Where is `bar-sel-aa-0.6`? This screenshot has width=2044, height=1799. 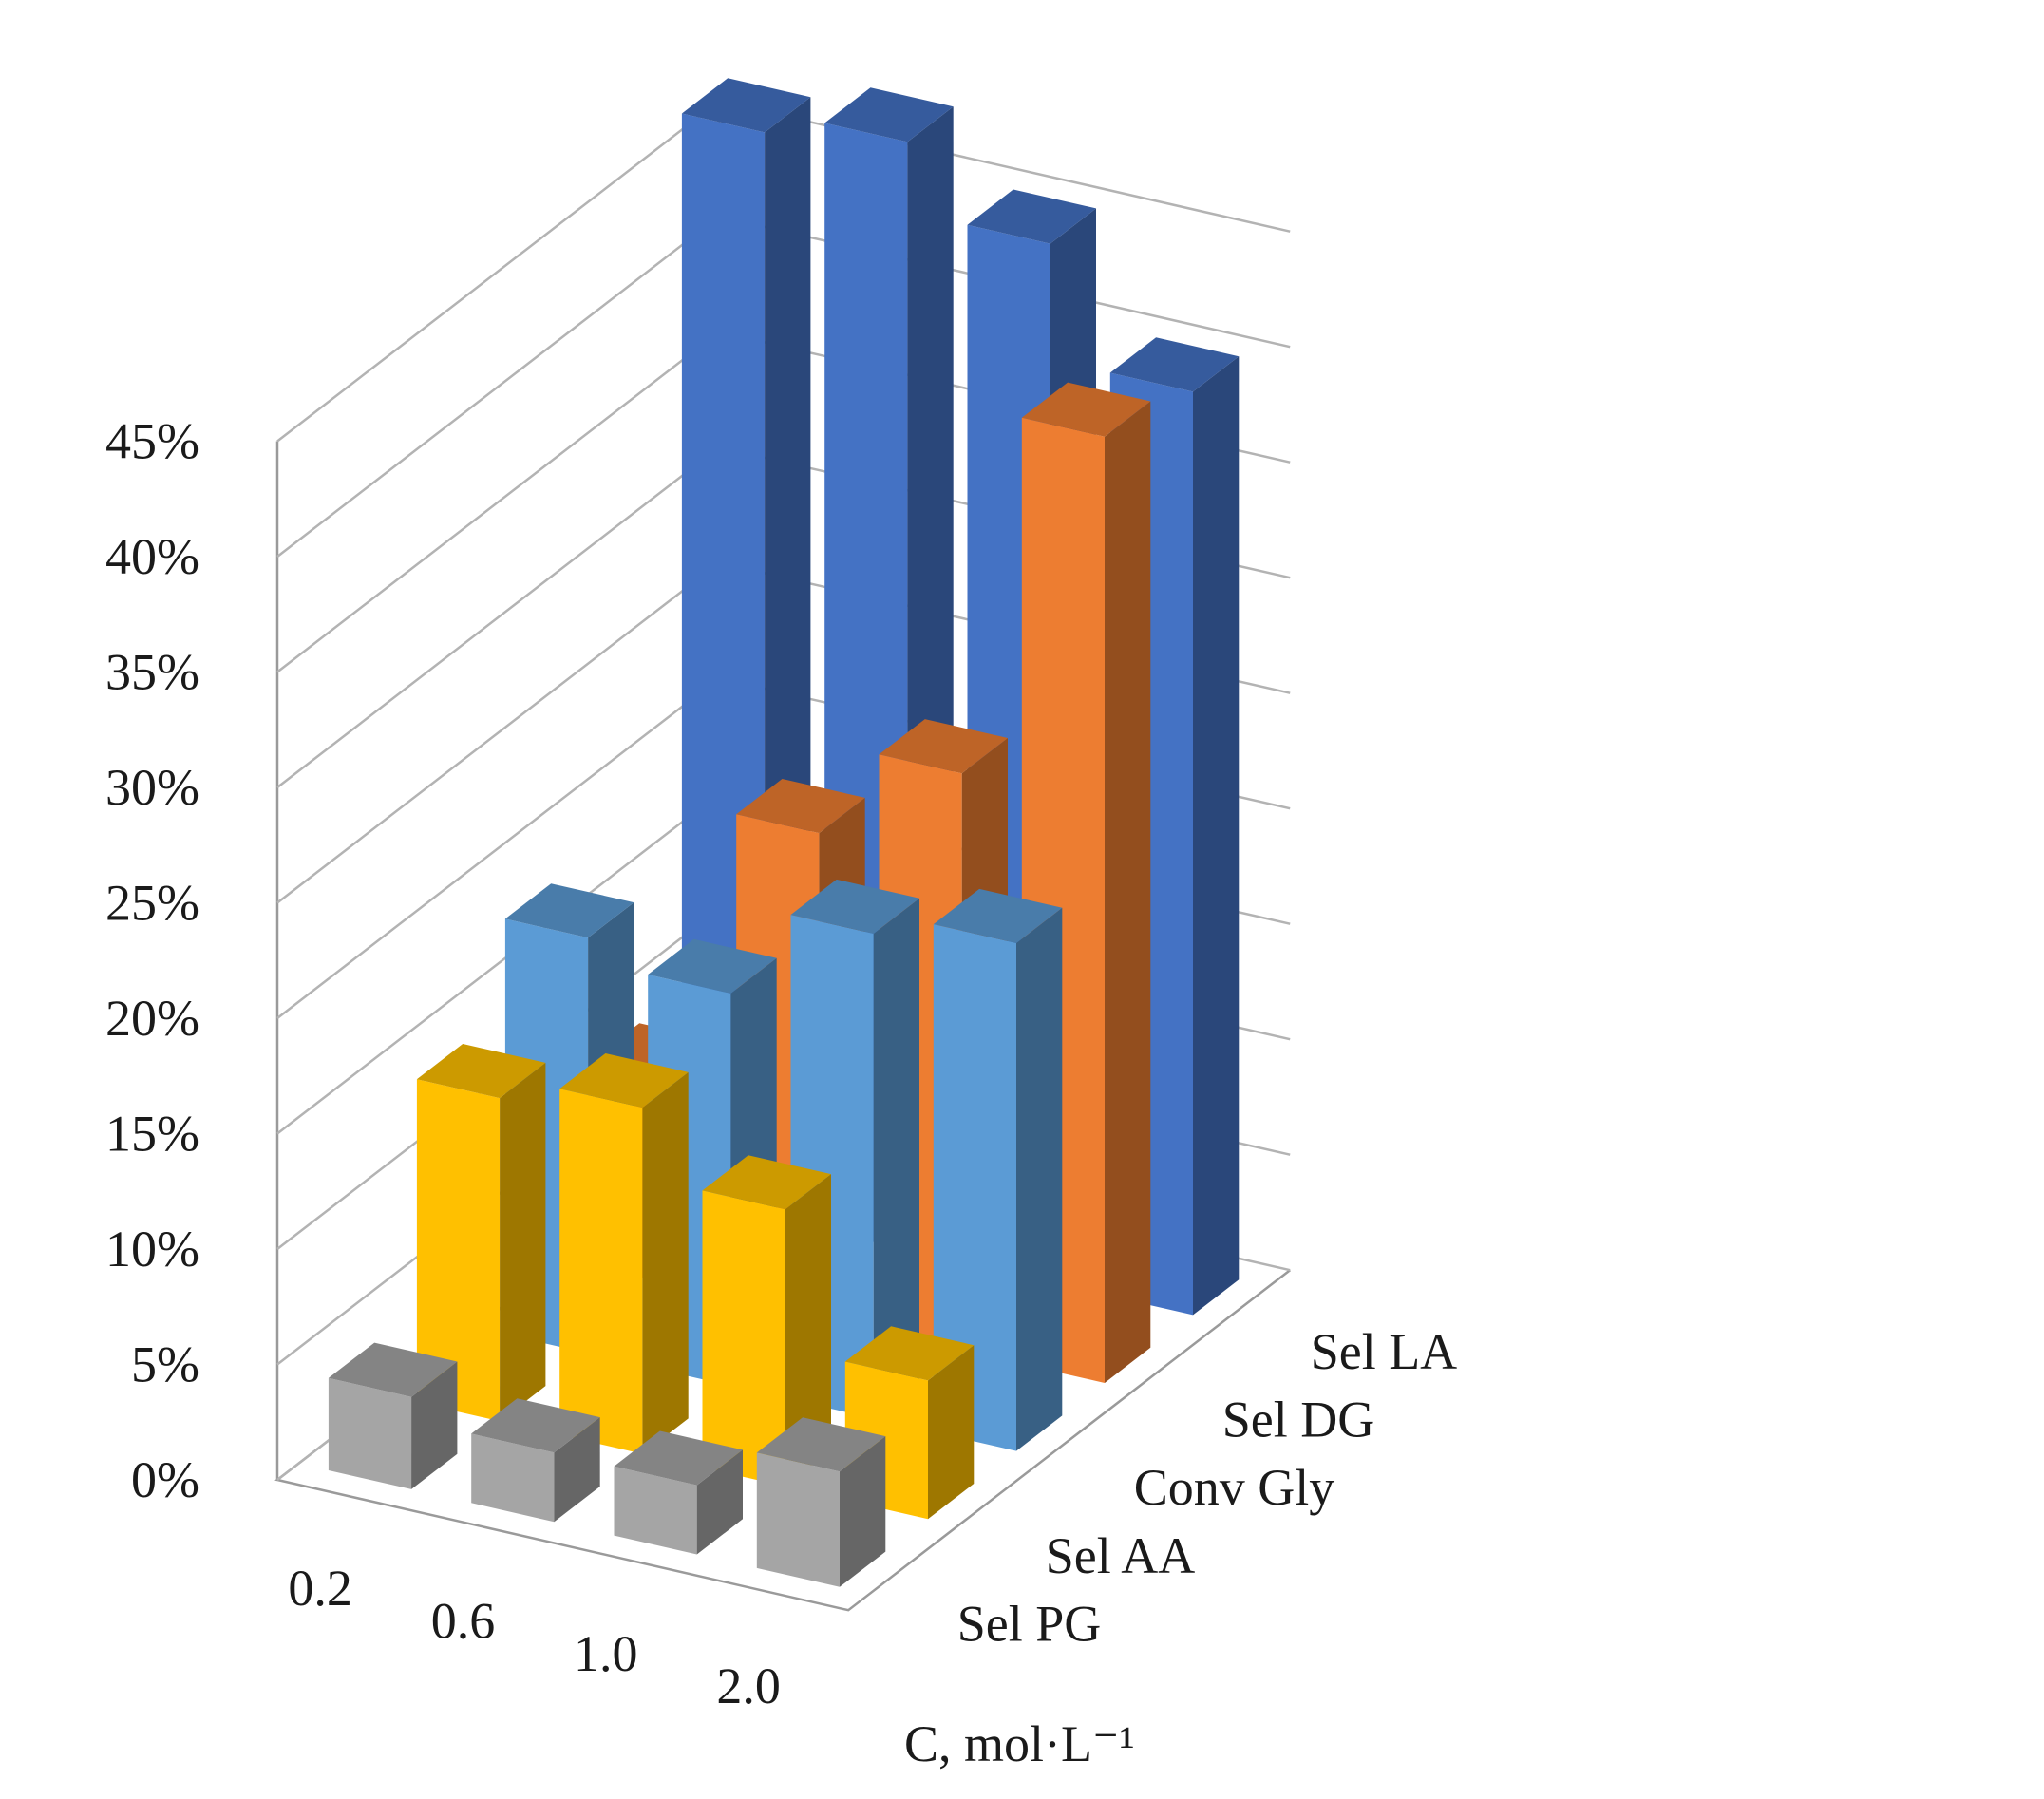 bar-sel-aa-0.6 is located at coordinates (624, 1253).